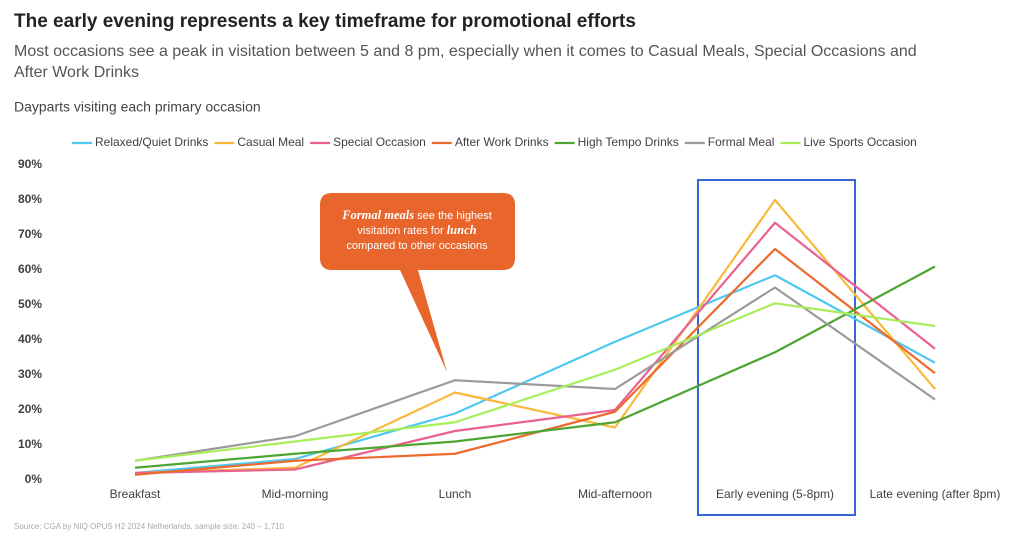  Describe the element at coordinates (775, 494) in the screenshot. I see `x-tick-label: Early evening (5-8pm)` at that location.